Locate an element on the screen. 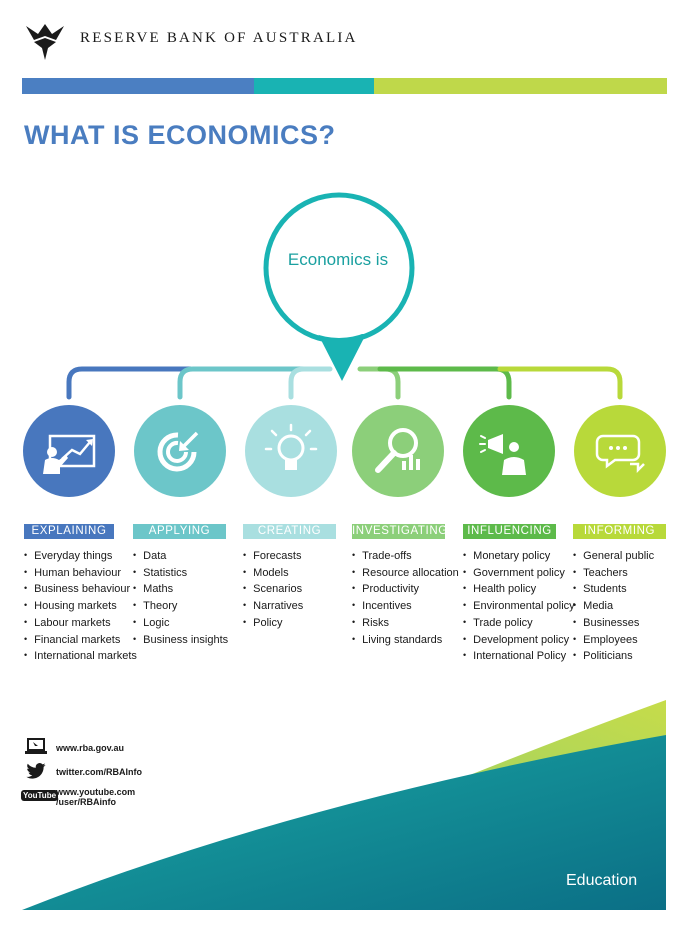 The image size is (690, 933). list-item: Productivity is located at coordinates (405, 589).